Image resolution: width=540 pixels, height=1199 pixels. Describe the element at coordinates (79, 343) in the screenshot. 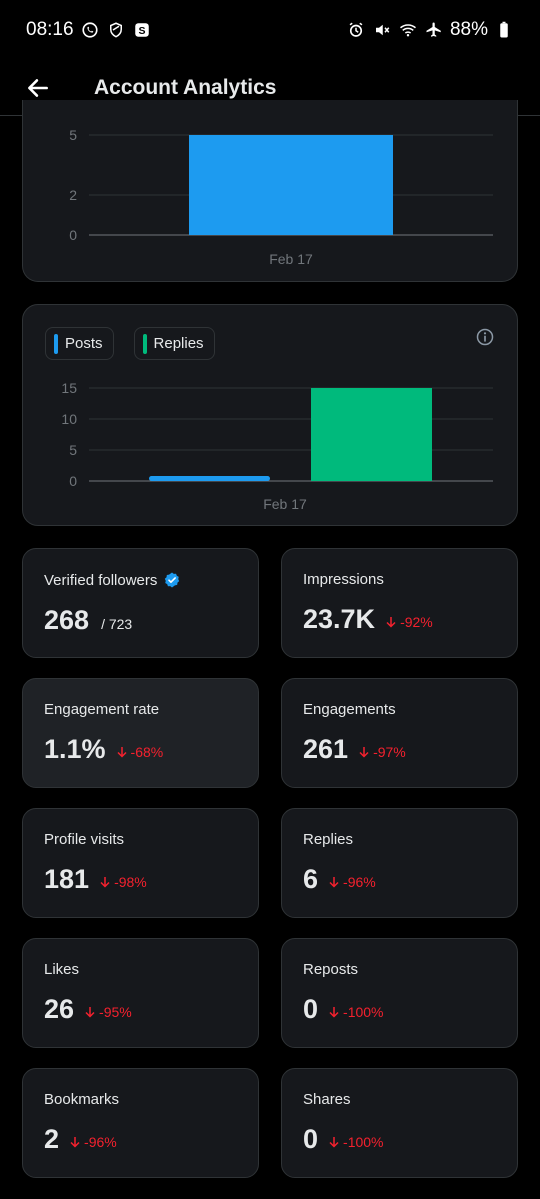

I see `legend-posts-chip: Posts` at that location.